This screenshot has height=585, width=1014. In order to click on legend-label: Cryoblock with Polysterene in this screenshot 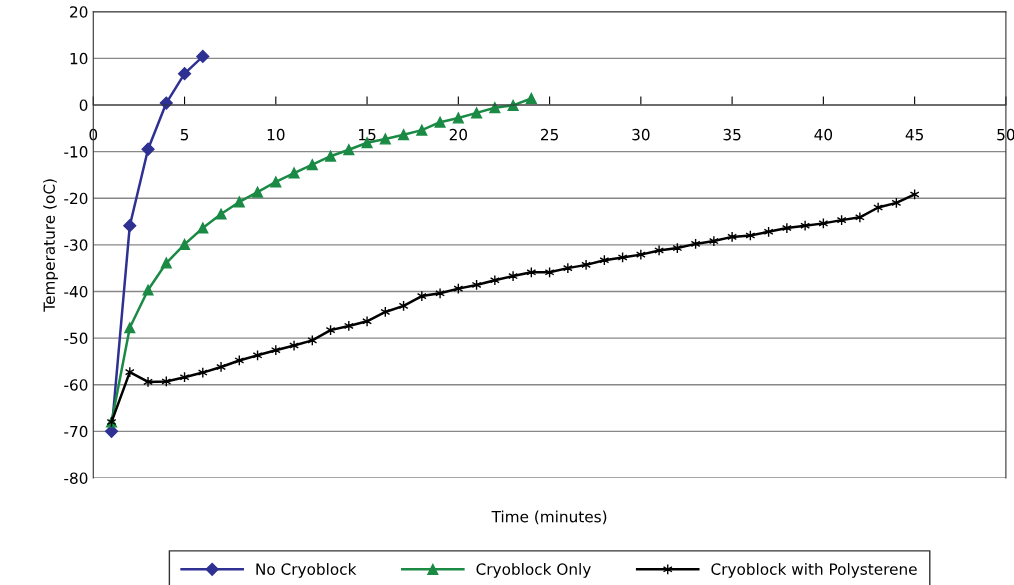, I will do `click(814, 570)`.